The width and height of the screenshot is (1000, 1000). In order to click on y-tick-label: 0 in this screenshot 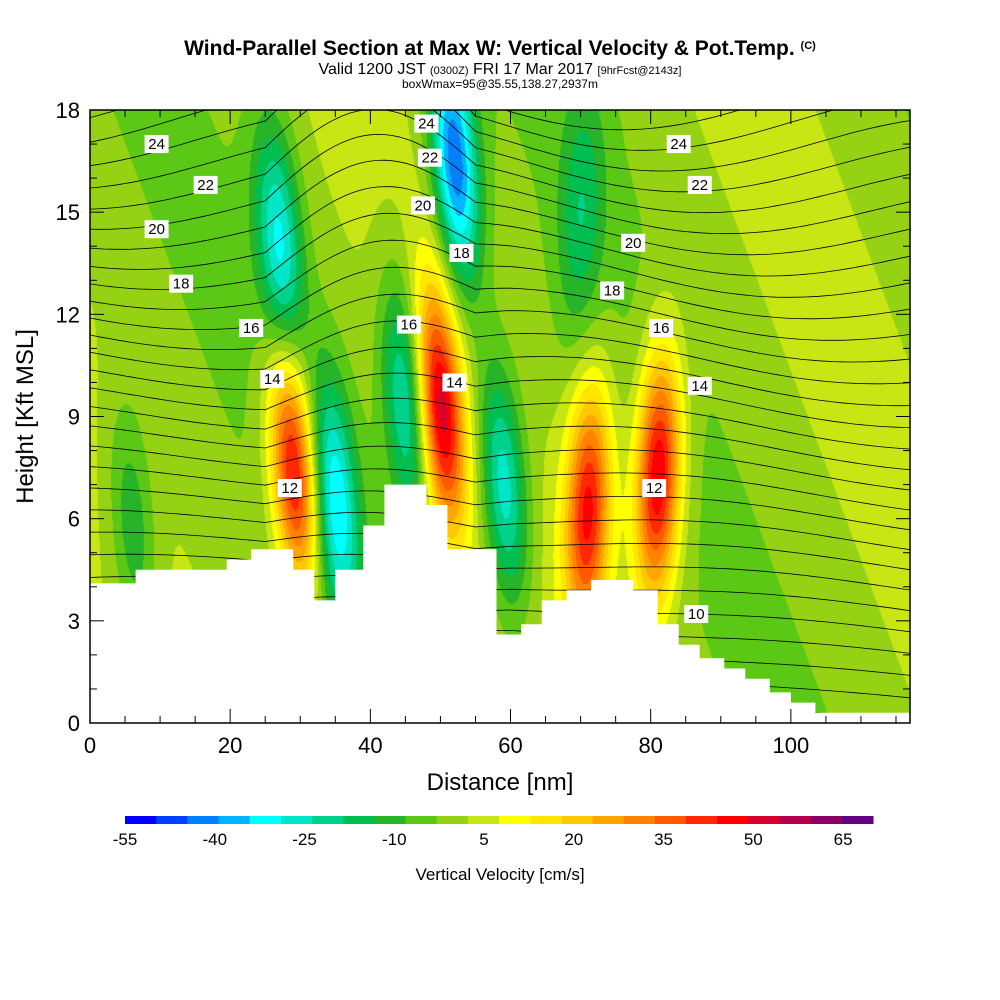, I will do `click(74, 723)`.